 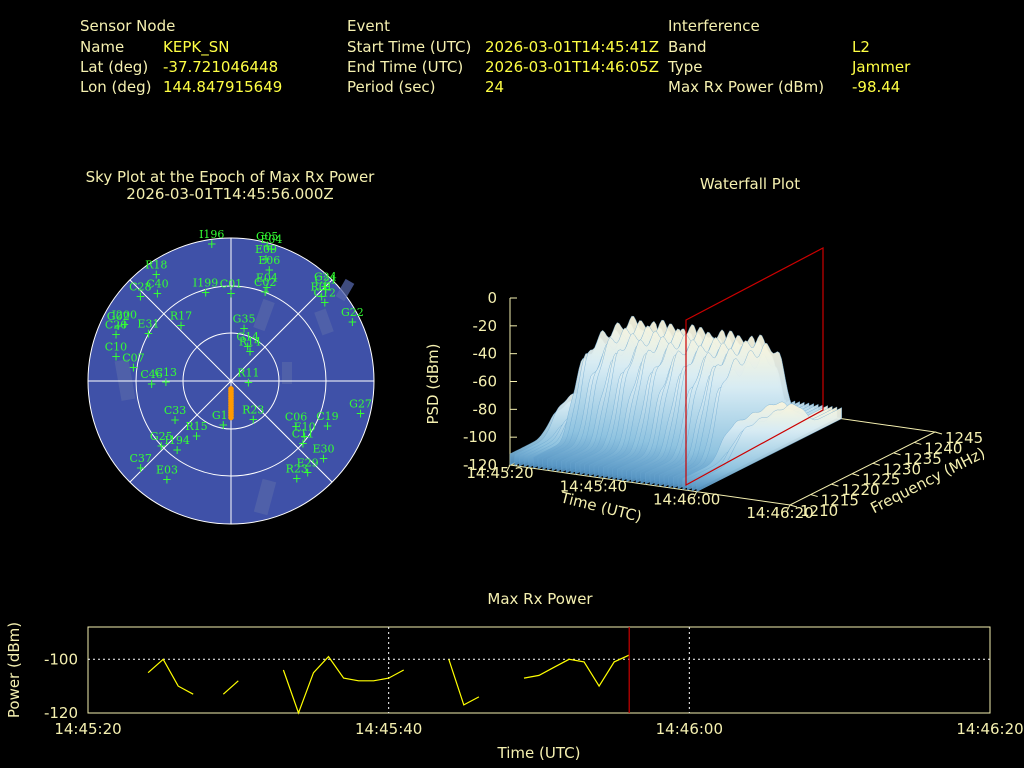 What do you see at coordinates (167, 470) in the screenshot?
I see `satellite-label: E03` at bounding box center [167, 470].